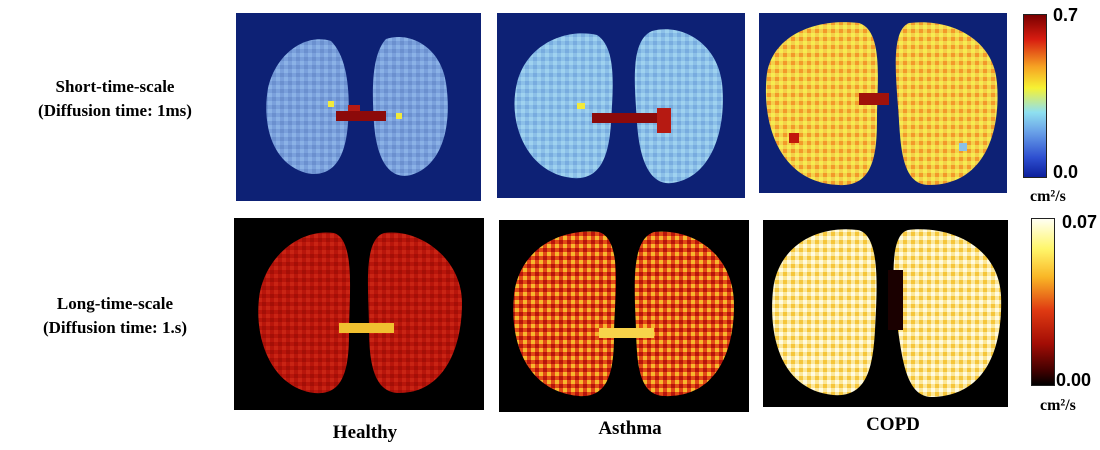  I want to click on short-colorbar-unit: cm²/s, so click(1048, 196).